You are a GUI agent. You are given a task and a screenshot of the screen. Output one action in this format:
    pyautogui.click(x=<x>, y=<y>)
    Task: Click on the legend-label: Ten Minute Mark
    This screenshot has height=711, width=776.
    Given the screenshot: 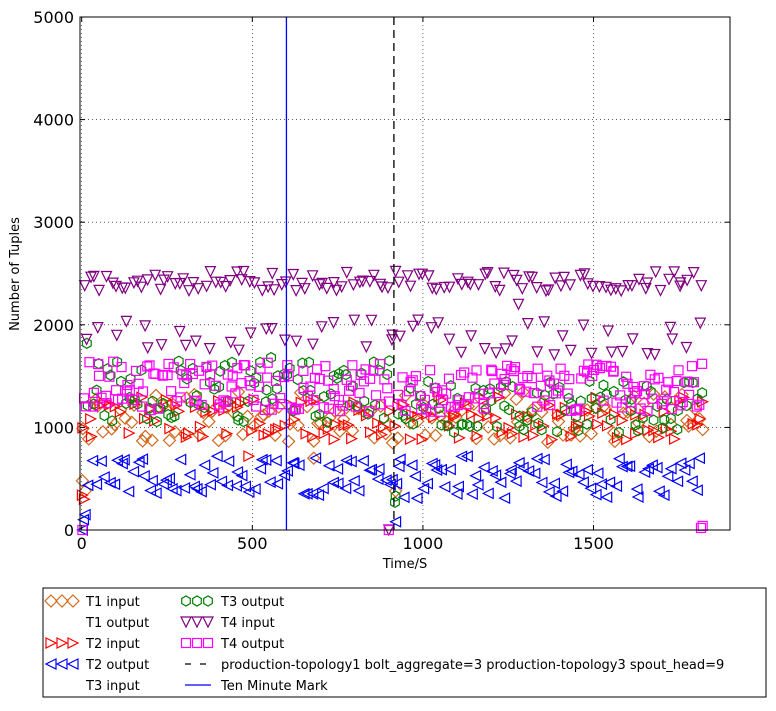 What is the action you would take?
    pyautogui.click(x=274, y=686)
    